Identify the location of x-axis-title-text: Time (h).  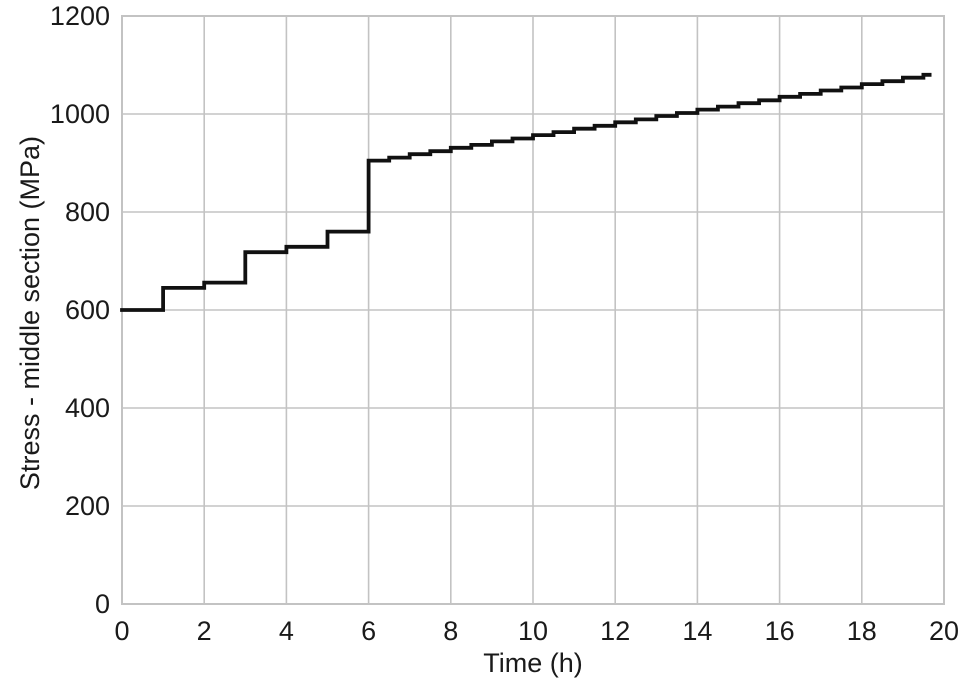
(533, 663).